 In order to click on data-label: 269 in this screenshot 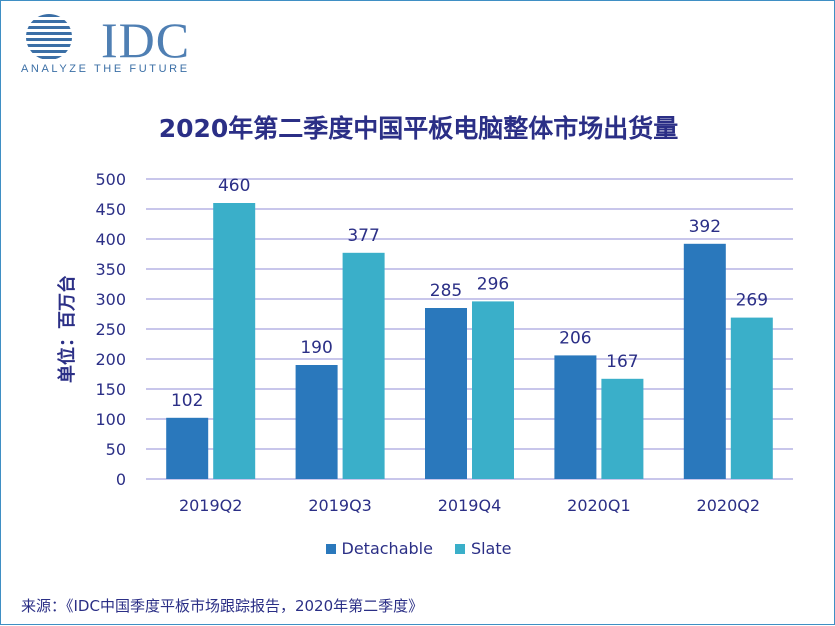, I will do `click(752, 301)`.